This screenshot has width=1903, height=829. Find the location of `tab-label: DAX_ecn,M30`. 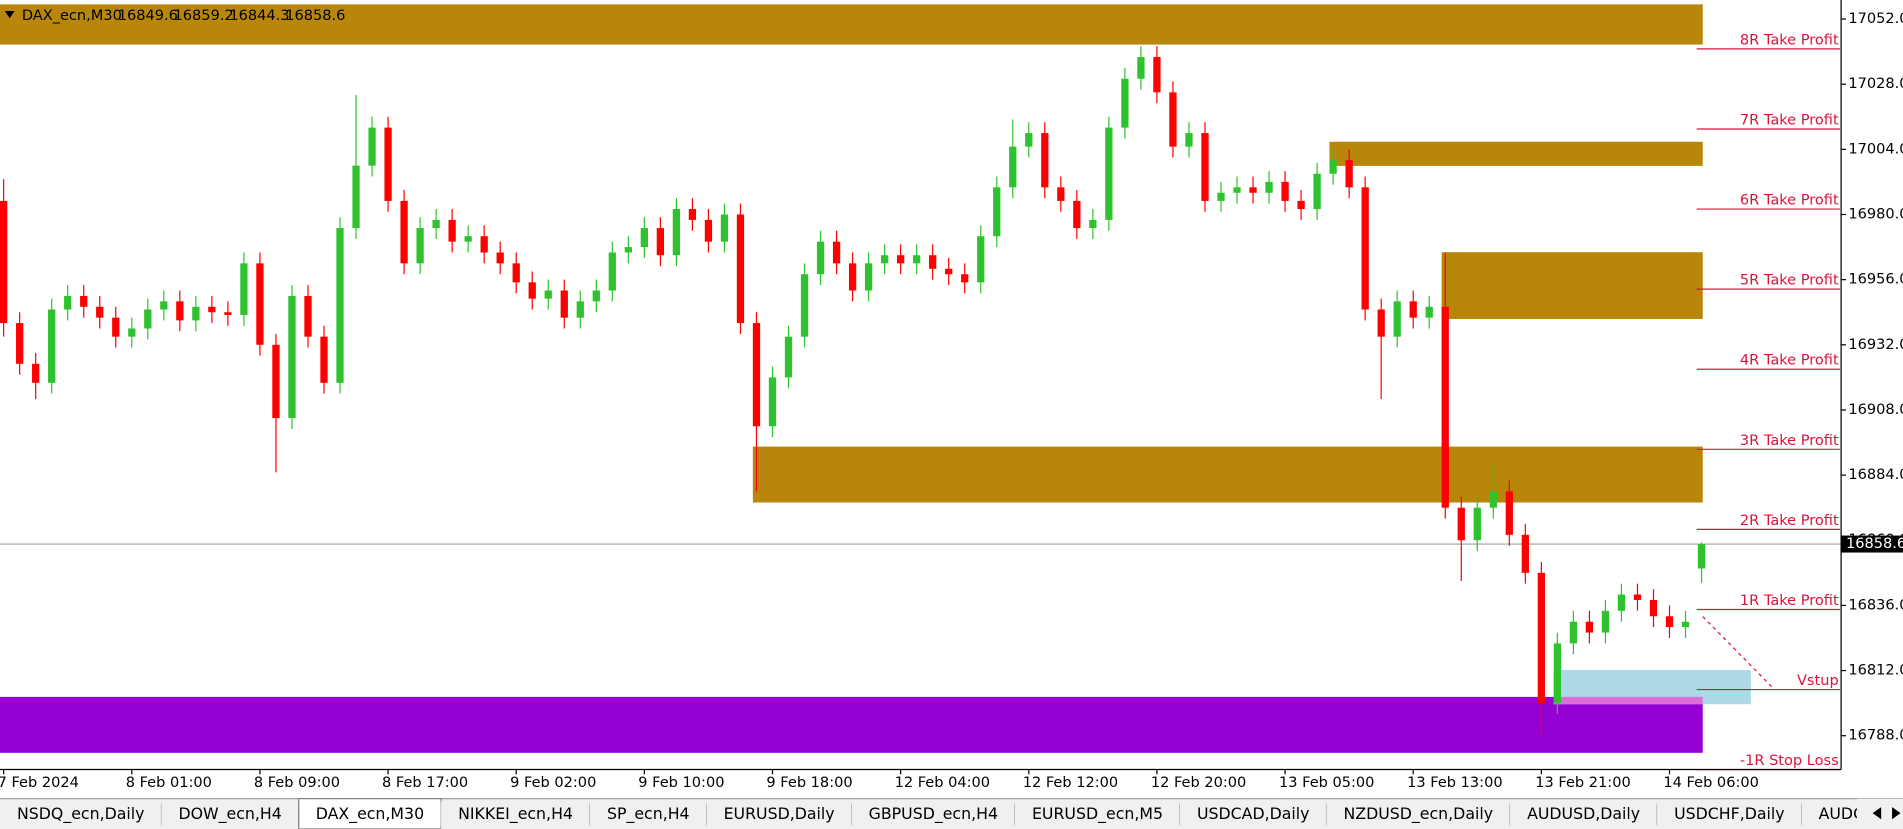

tab-label: DAX_ecn,M30 is located at coordinates (370, 814).